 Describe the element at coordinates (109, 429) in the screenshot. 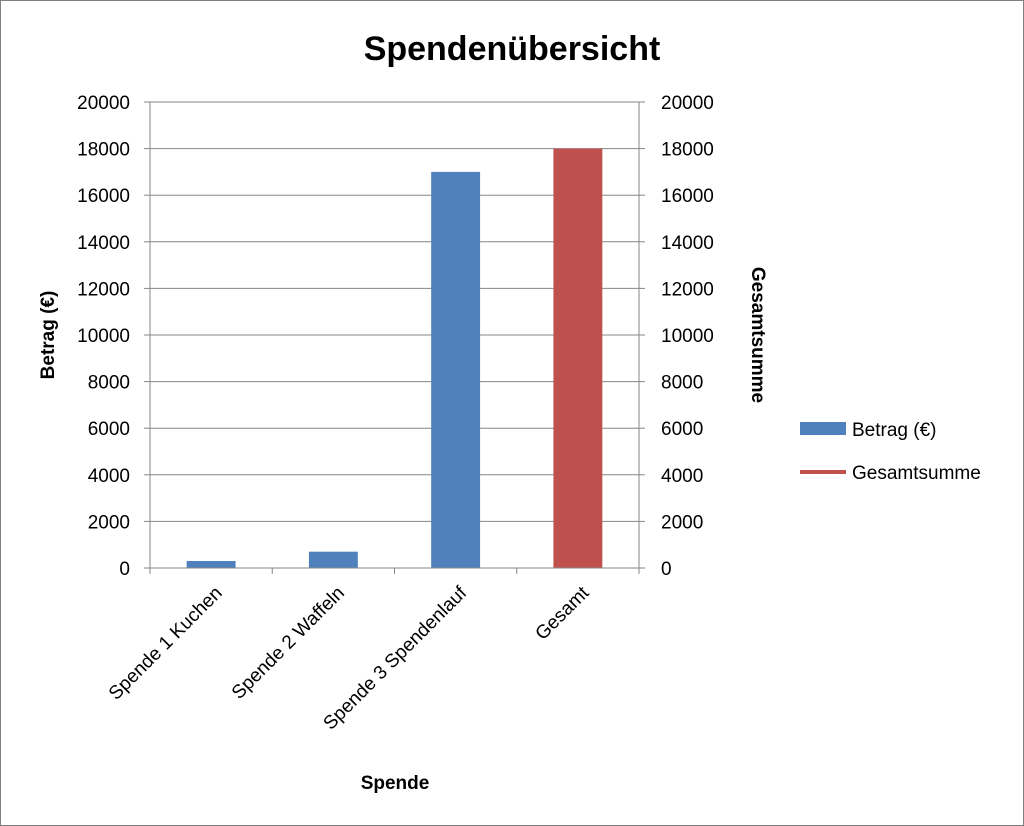

I see `y-tick-label: 6000` at that location.